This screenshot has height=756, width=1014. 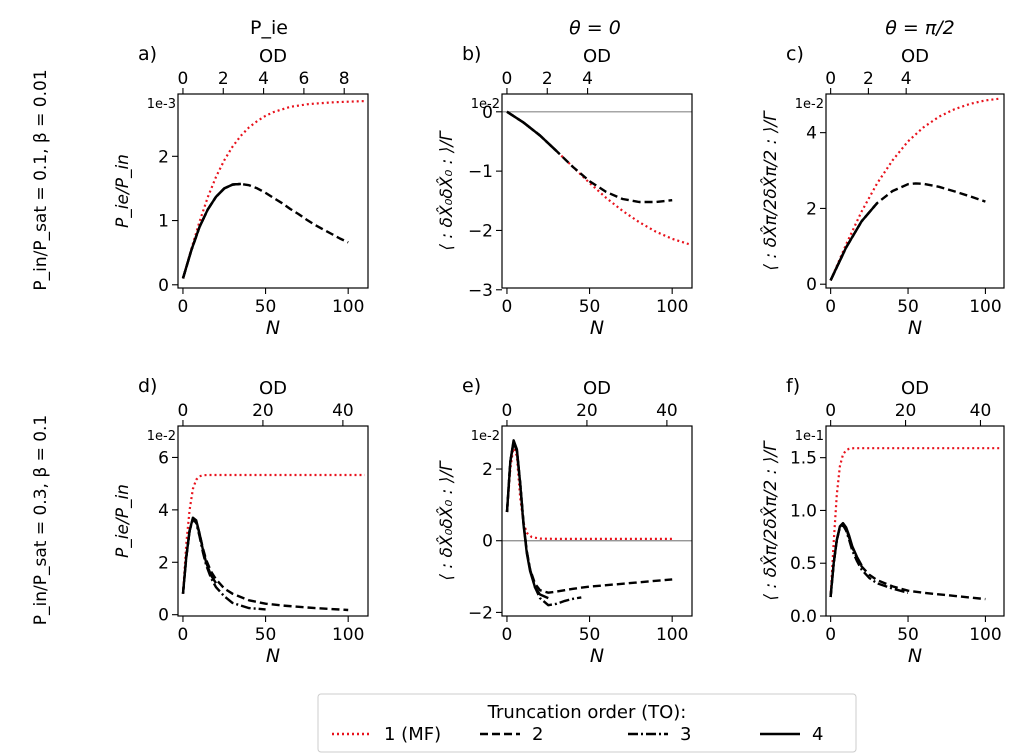 I want to click on column-title-theta-pi2: θ = π/2, so click(x=920, y=28).